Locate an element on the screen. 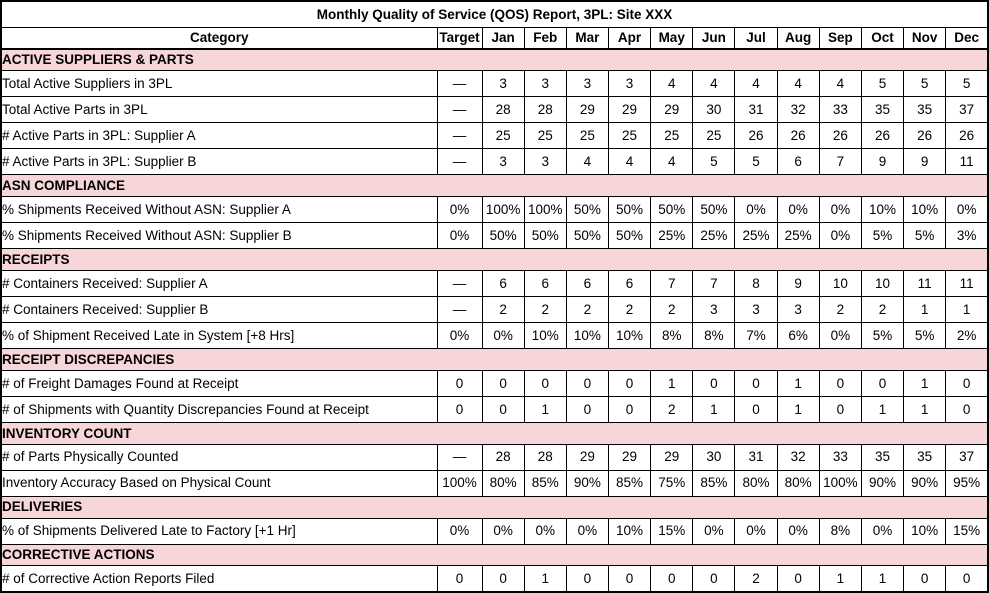 The image size is (989, 593). month-value: 8 is located at coordinates (756, 284).